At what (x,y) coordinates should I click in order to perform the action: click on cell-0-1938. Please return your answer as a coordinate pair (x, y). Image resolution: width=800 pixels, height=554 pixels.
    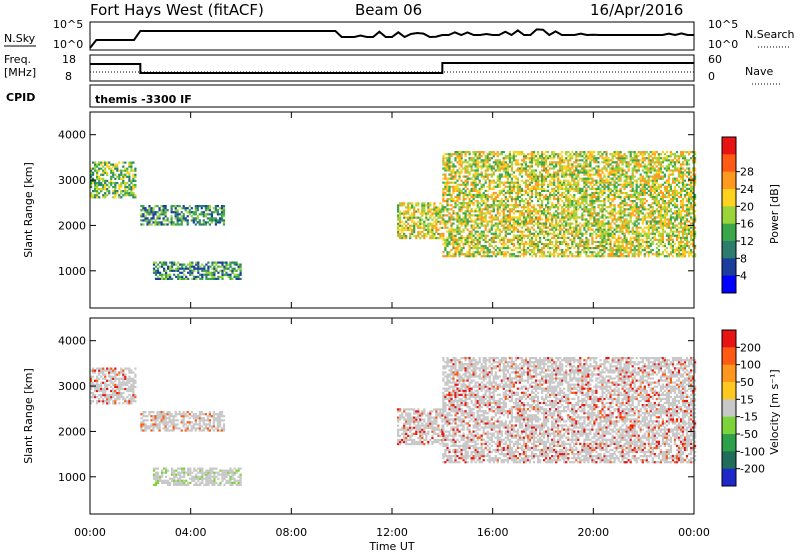
    Looking at the image, I should click on (497, 180).